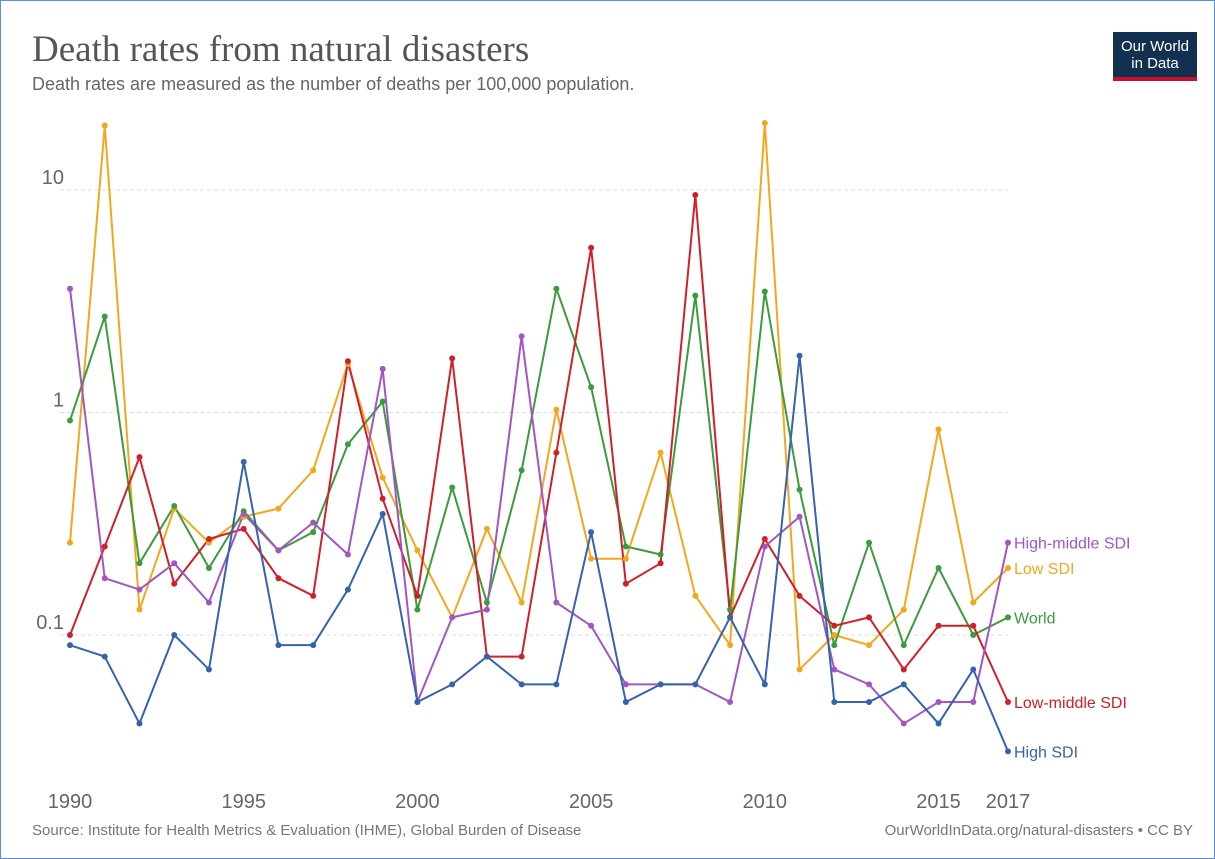 The width and height of the screenshot is (1215, 859). What do you see at coordinates (625, 558) in the screenshot?
I see `data-point-low-sdi-2006` at bounding box center [625, 558].